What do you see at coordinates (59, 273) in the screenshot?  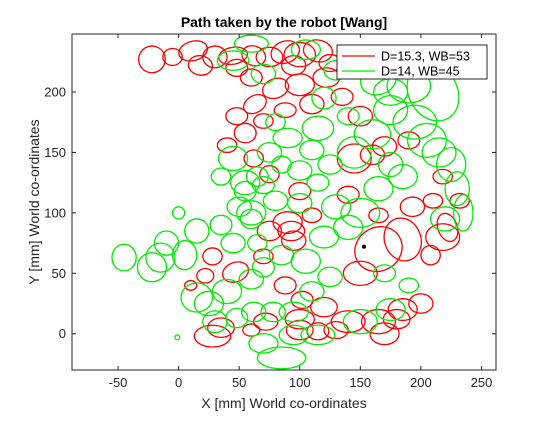 I see `y-tick-label-2: 50` at bounding box center [59, 273].